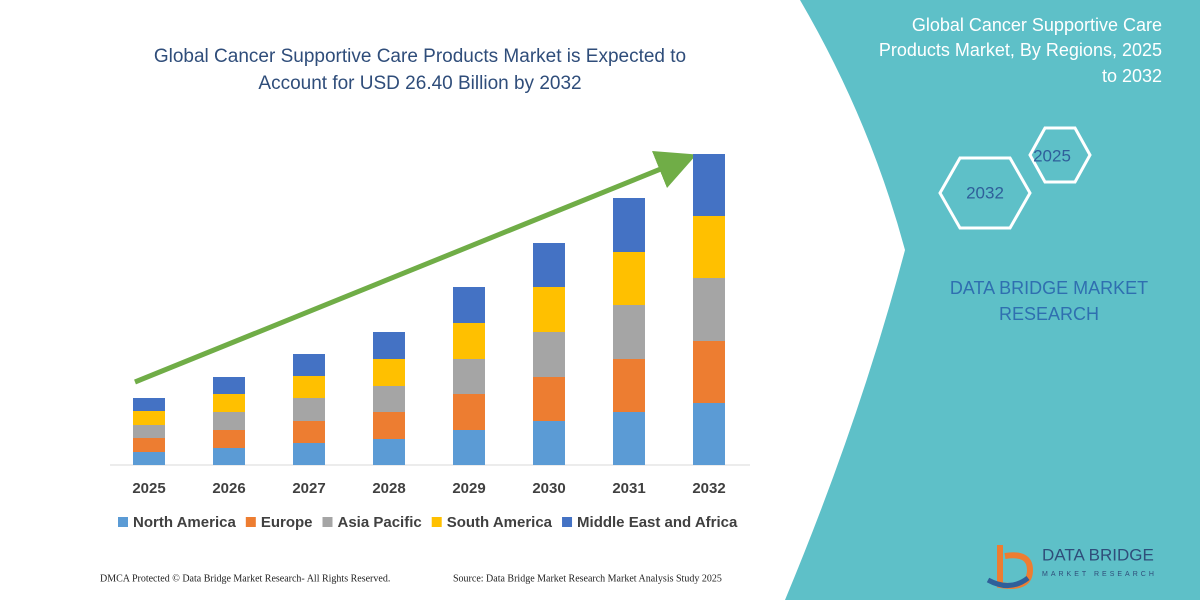  Describe the element at coordinates (1020, 50) in the screenshot. I see `panel-title: Products Market, By Regions, 2025` at that location.